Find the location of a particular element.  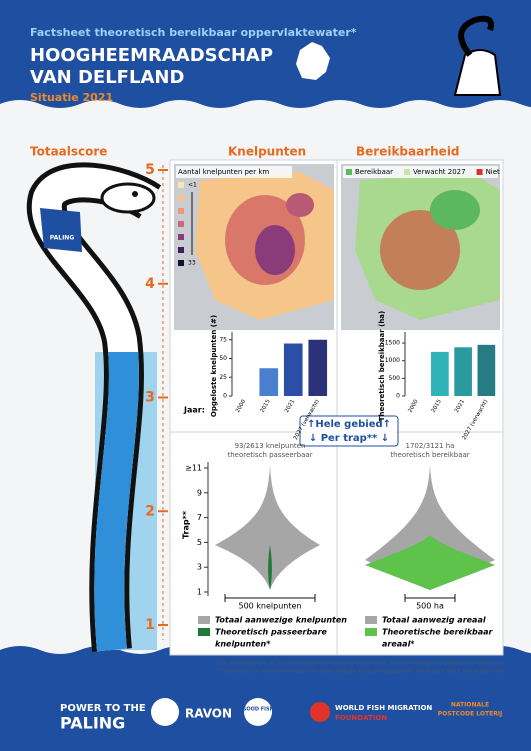

toggle-option: ↑Hele gebied↑ is located at coordinates (349, 424).